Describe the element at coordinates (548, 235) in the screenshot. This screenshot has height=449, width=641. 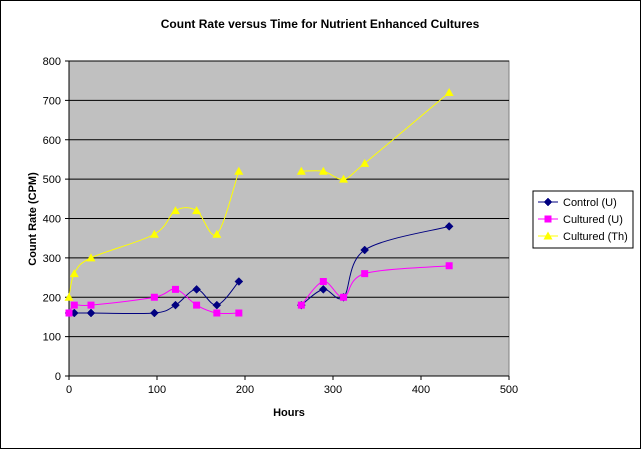
I see `legend-marker-cultured-th` at that location.